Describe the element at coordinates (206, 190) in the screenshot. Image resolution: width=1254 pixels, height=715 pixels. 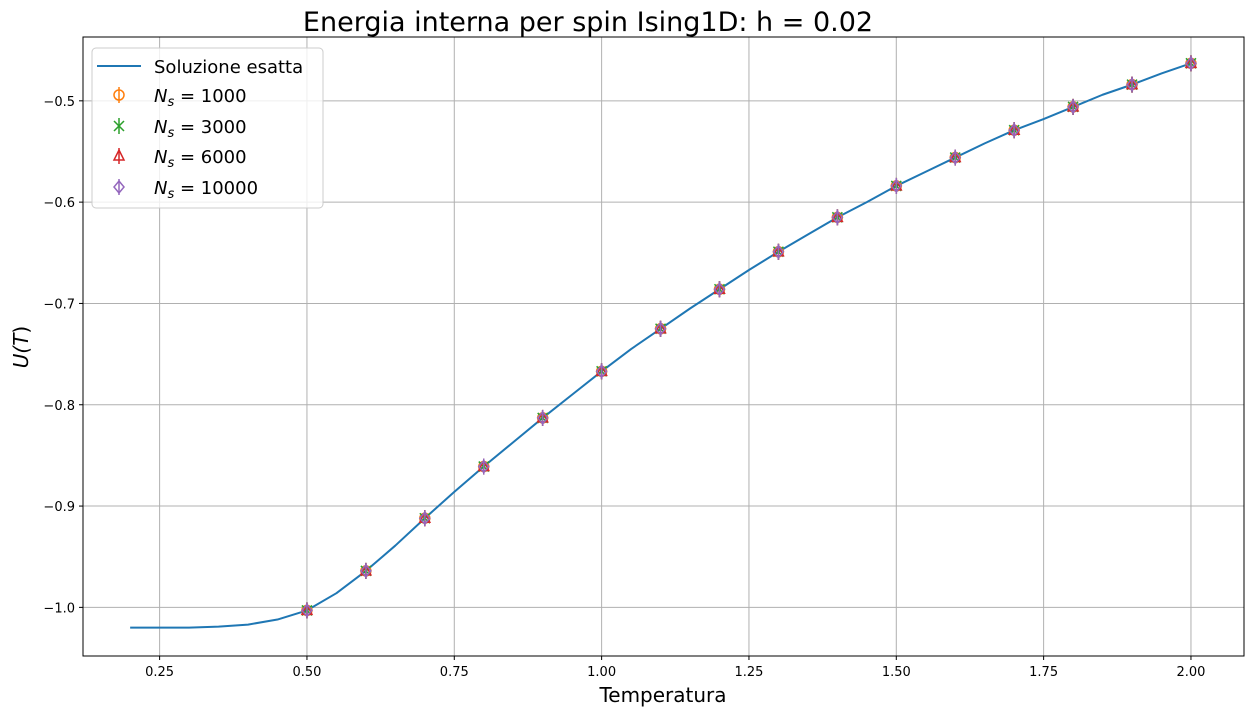
I see `legend-label-ns: Ns = 10000` at that location.